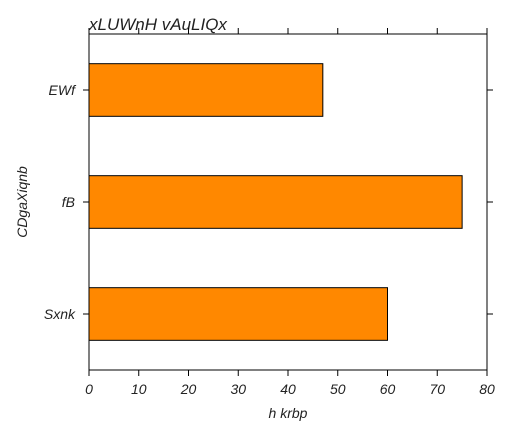 Image resolution: width=511 pixels, height=438 pixels. Describe the element at coordinates (238, 389) in the screenshot. I see `x-tick-label: 30` at that location.